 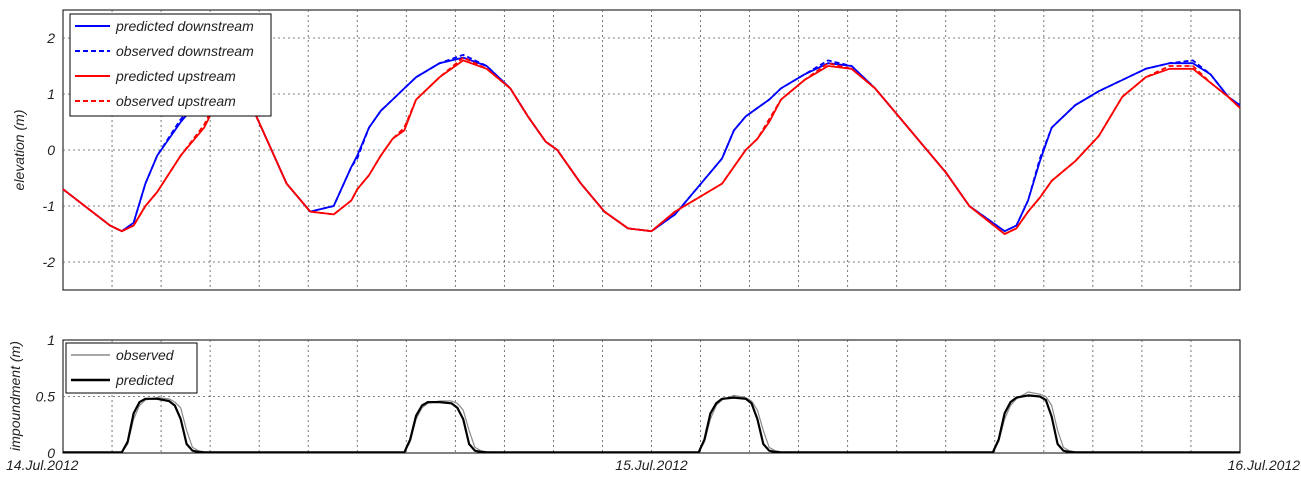 I want to click on legend-label-observed-downstream: observed downstream, so click(x=185, y=51).